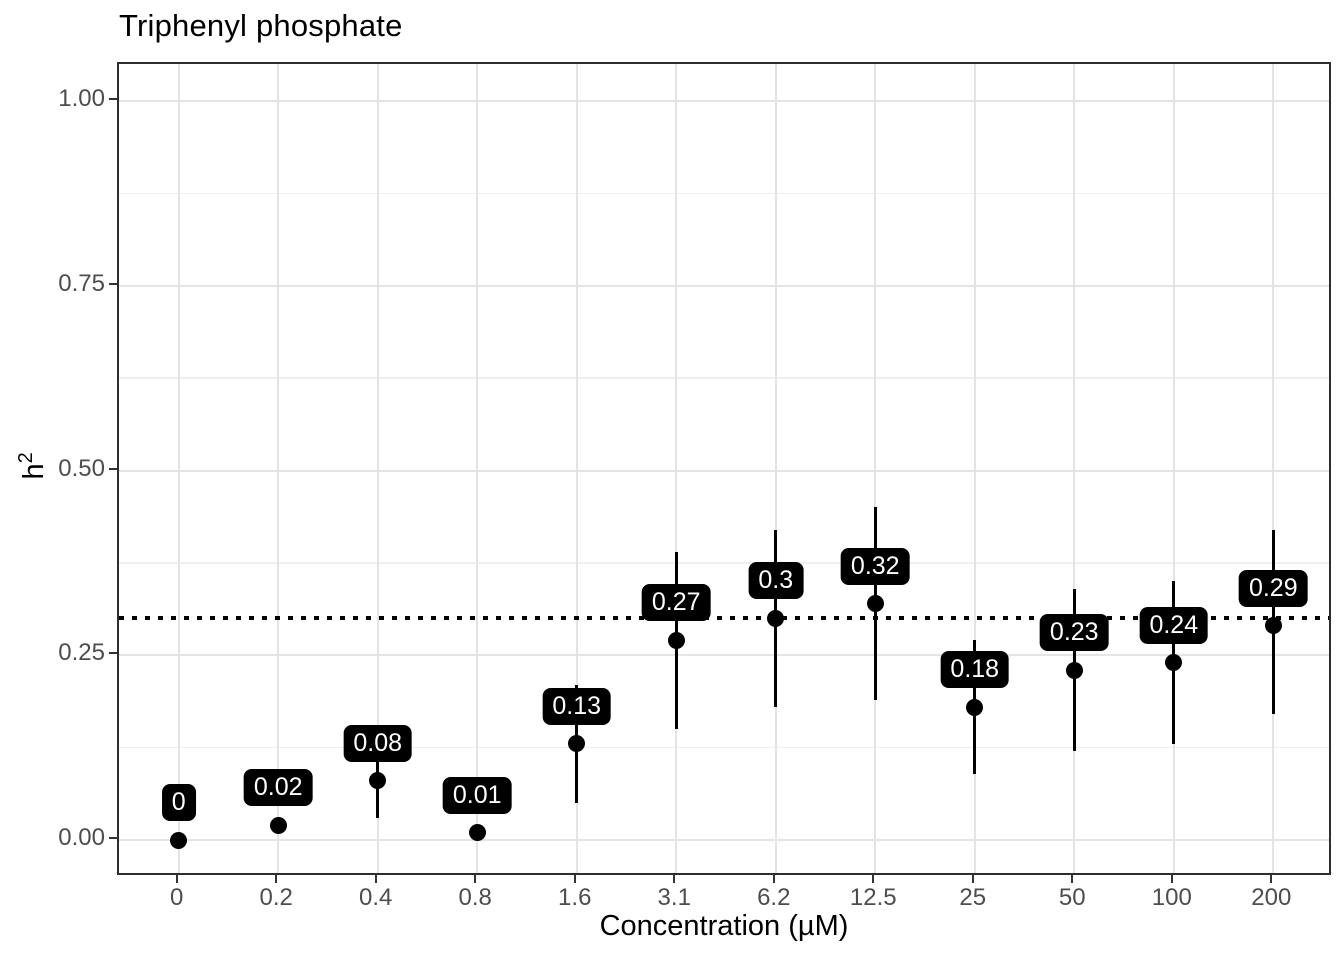 The width and height of the screenshot is (1344, 960). What do you see at coordinates (575, 897) in the screenshot?
I see `x-axis-tick-label: 1.6` at bounding box center [575, 897].